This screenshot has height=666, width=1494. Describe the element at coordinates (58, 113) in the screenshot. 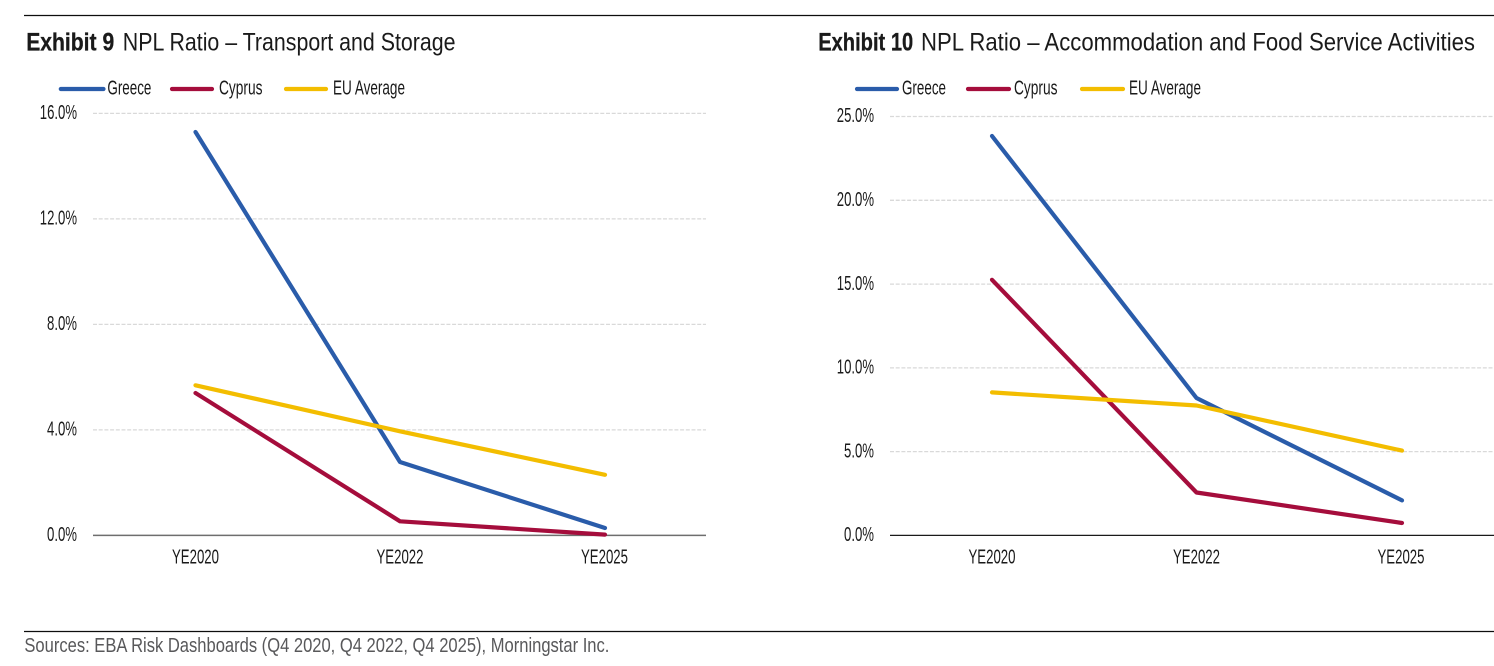

I see `svg-text: 16.0%` at that location.